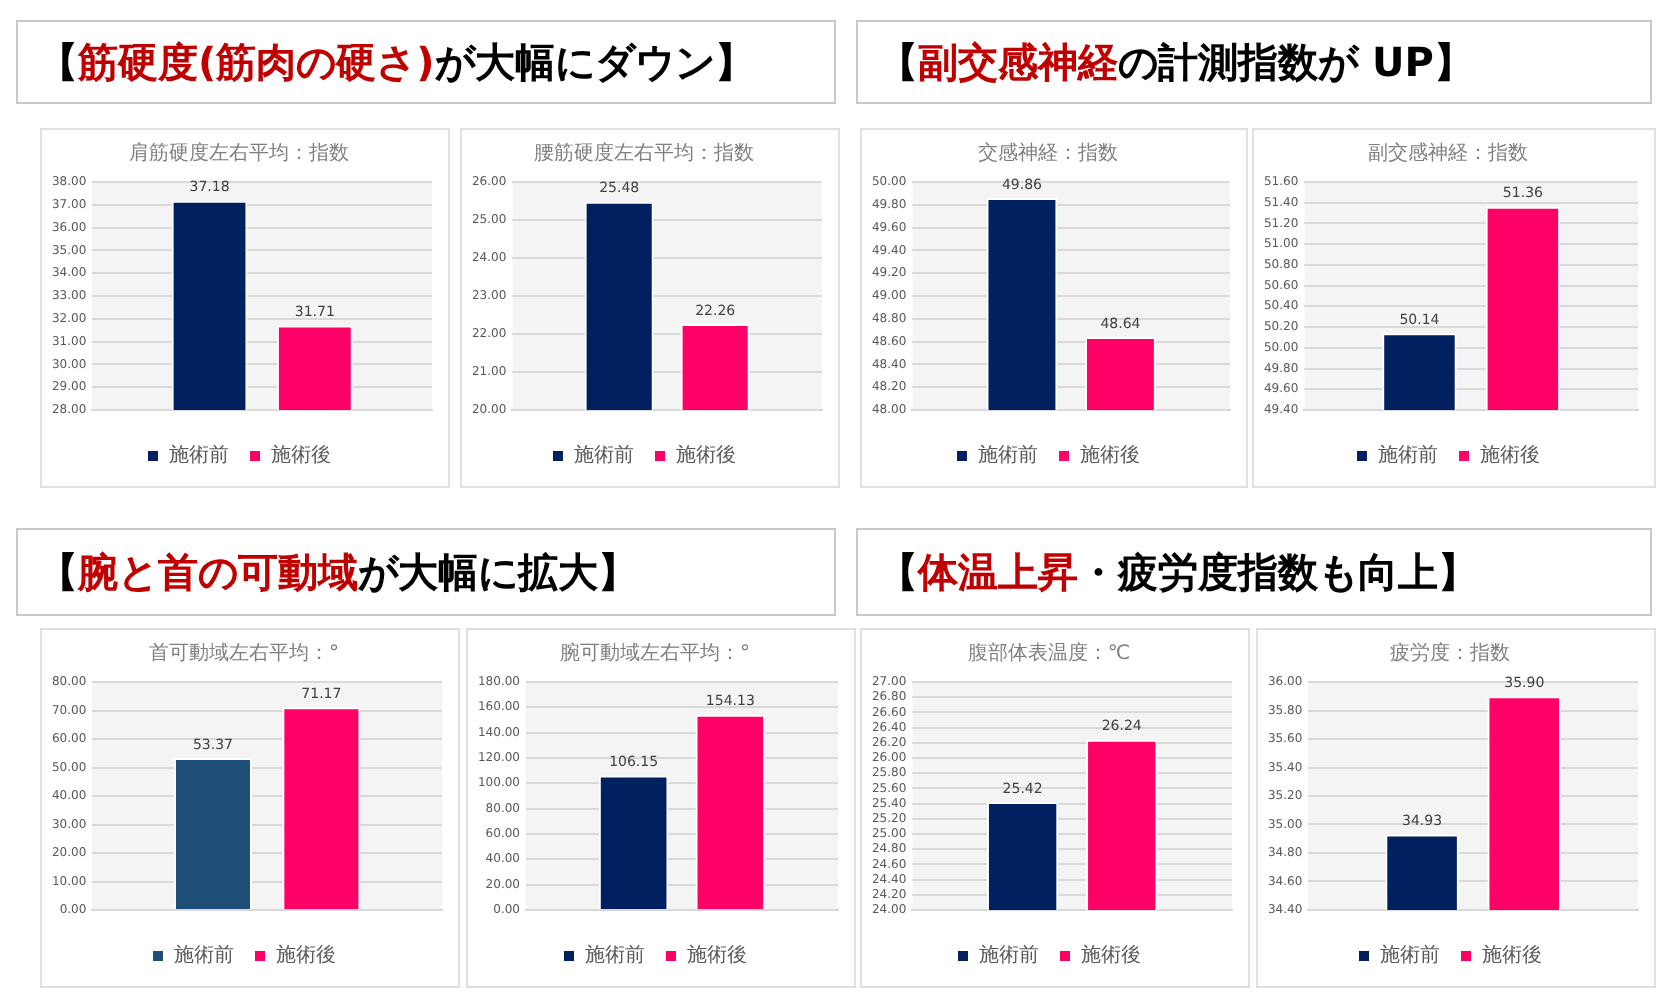  Describe the element at coordinates (239, 153) in the screenshot. I see `chart-title: 肩筋硬度左右平均：指数` at that location.